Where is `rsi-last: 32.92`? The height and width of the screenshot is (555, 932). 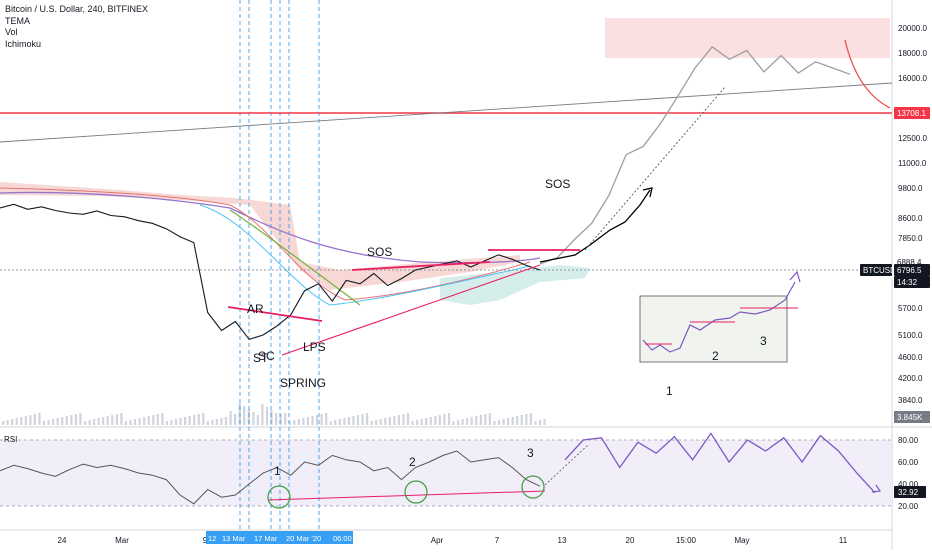 rsi-last: 32.92 is located at coordinates (908, 492).